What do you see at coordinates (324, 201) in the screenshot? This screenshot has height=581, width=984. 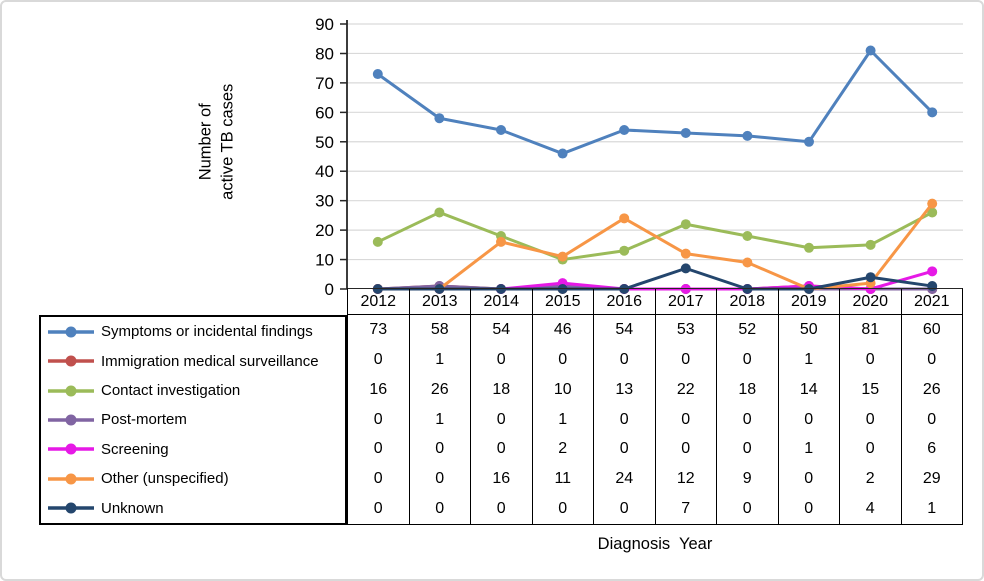 I see `y-tick-label: 30` at bounding box center [324, 201].